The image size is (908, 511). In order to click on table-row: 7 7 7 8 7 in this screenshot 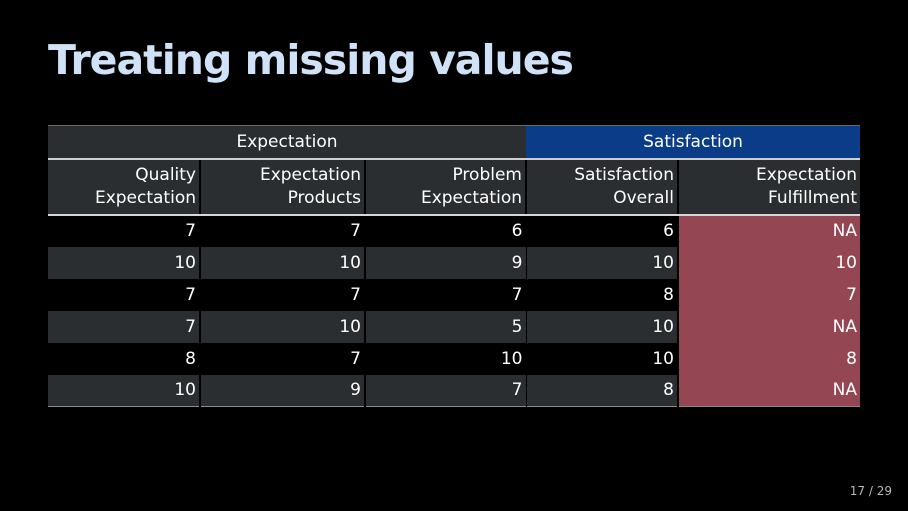, I will do `click(454, 294)`.